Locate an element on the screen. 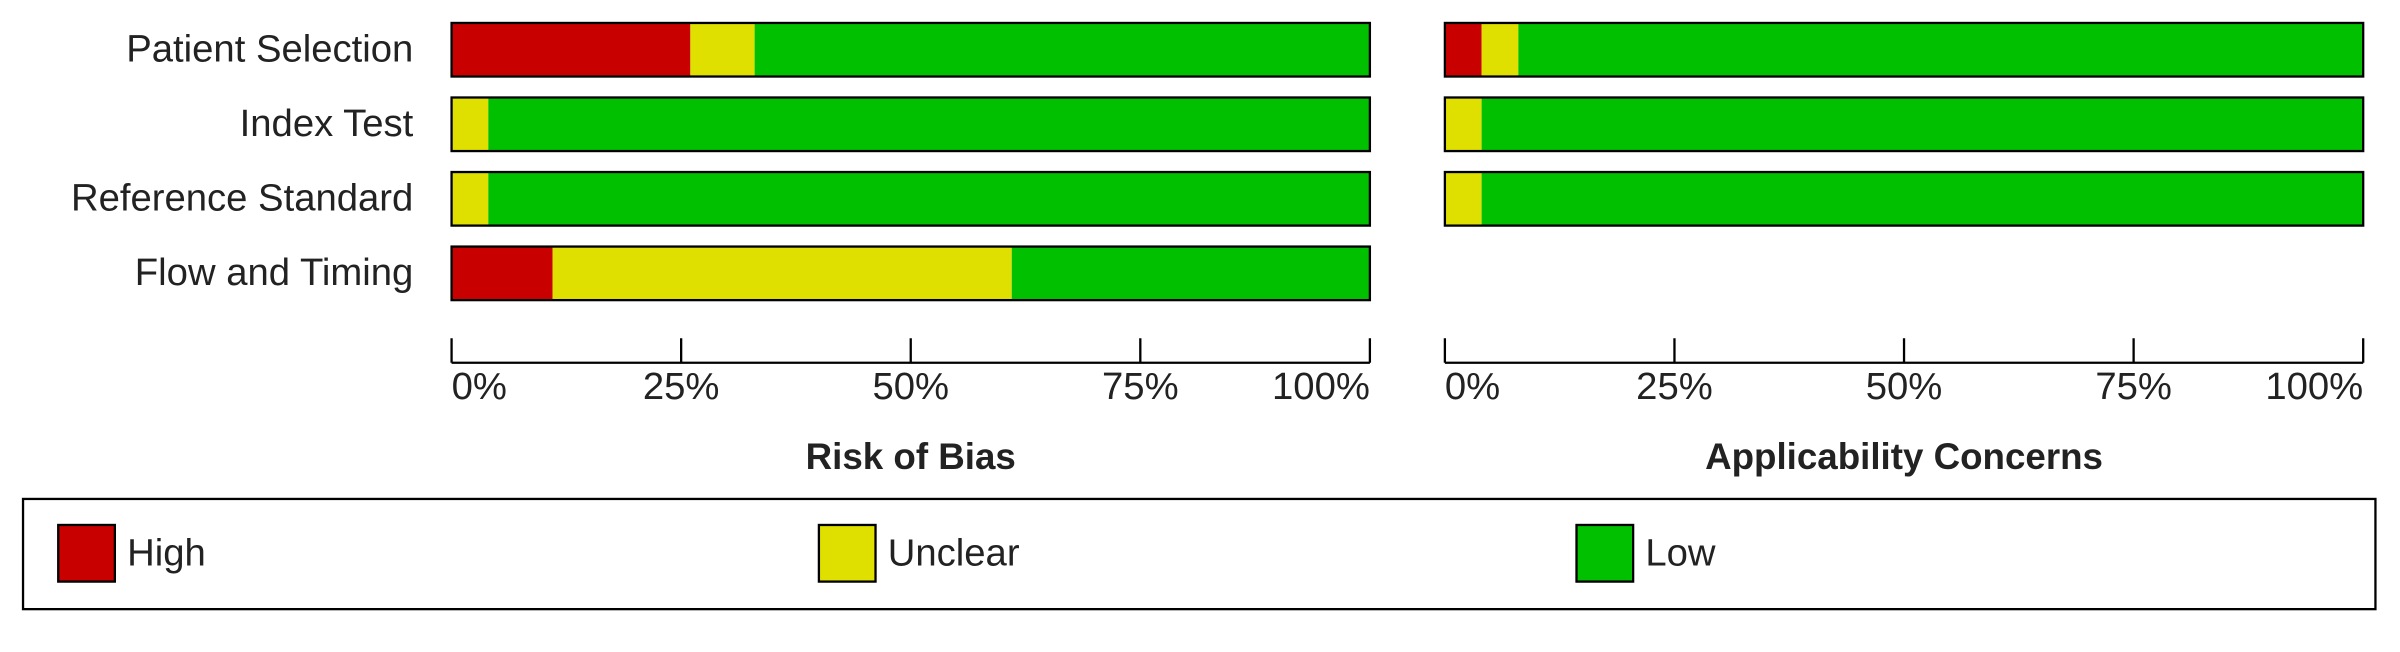  category-label: Flow and Timing is located at coordinates (274, 272).